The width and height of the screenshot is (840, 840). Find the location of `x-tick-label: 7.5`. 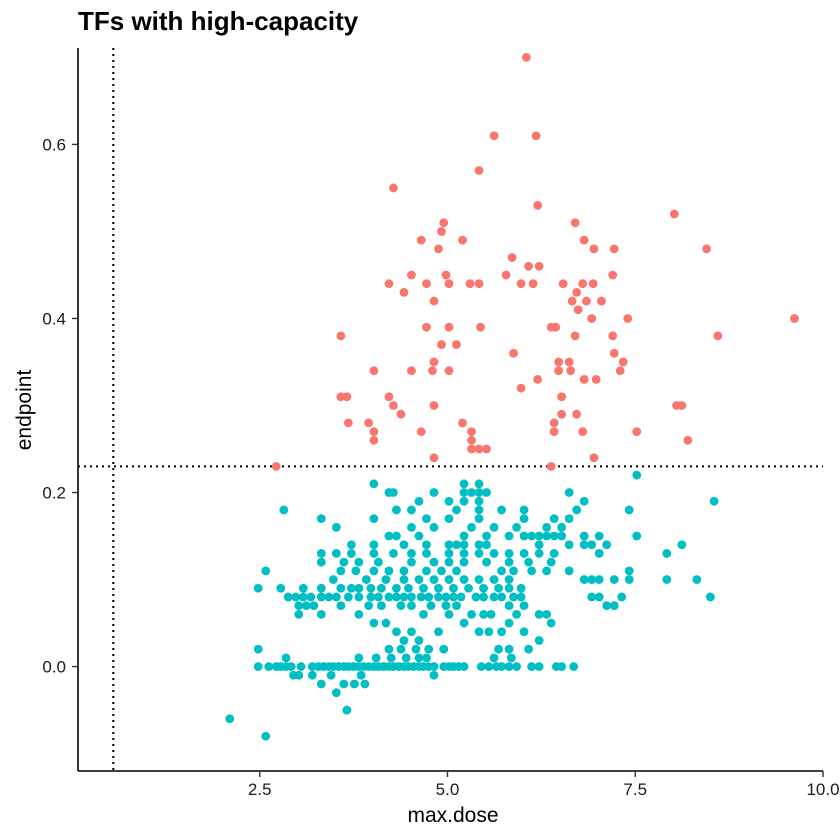

x-tick-label: 7.5 is located at coordinates (635, 789).